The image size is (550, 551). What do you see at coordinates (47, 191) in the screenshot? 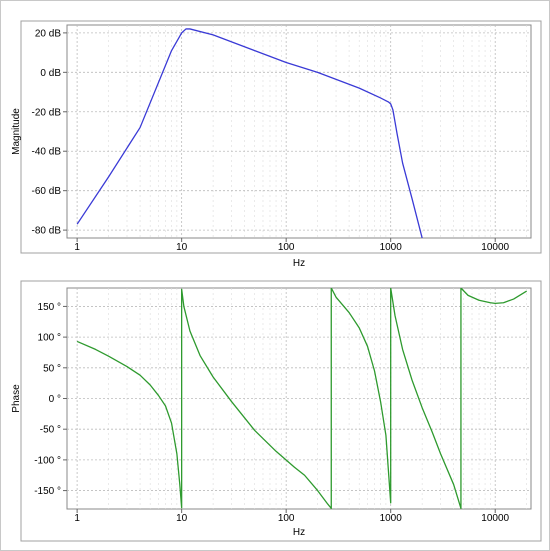
I see `magnitude-y-tick-label: -60 dB` at bounding box center [47, 191].